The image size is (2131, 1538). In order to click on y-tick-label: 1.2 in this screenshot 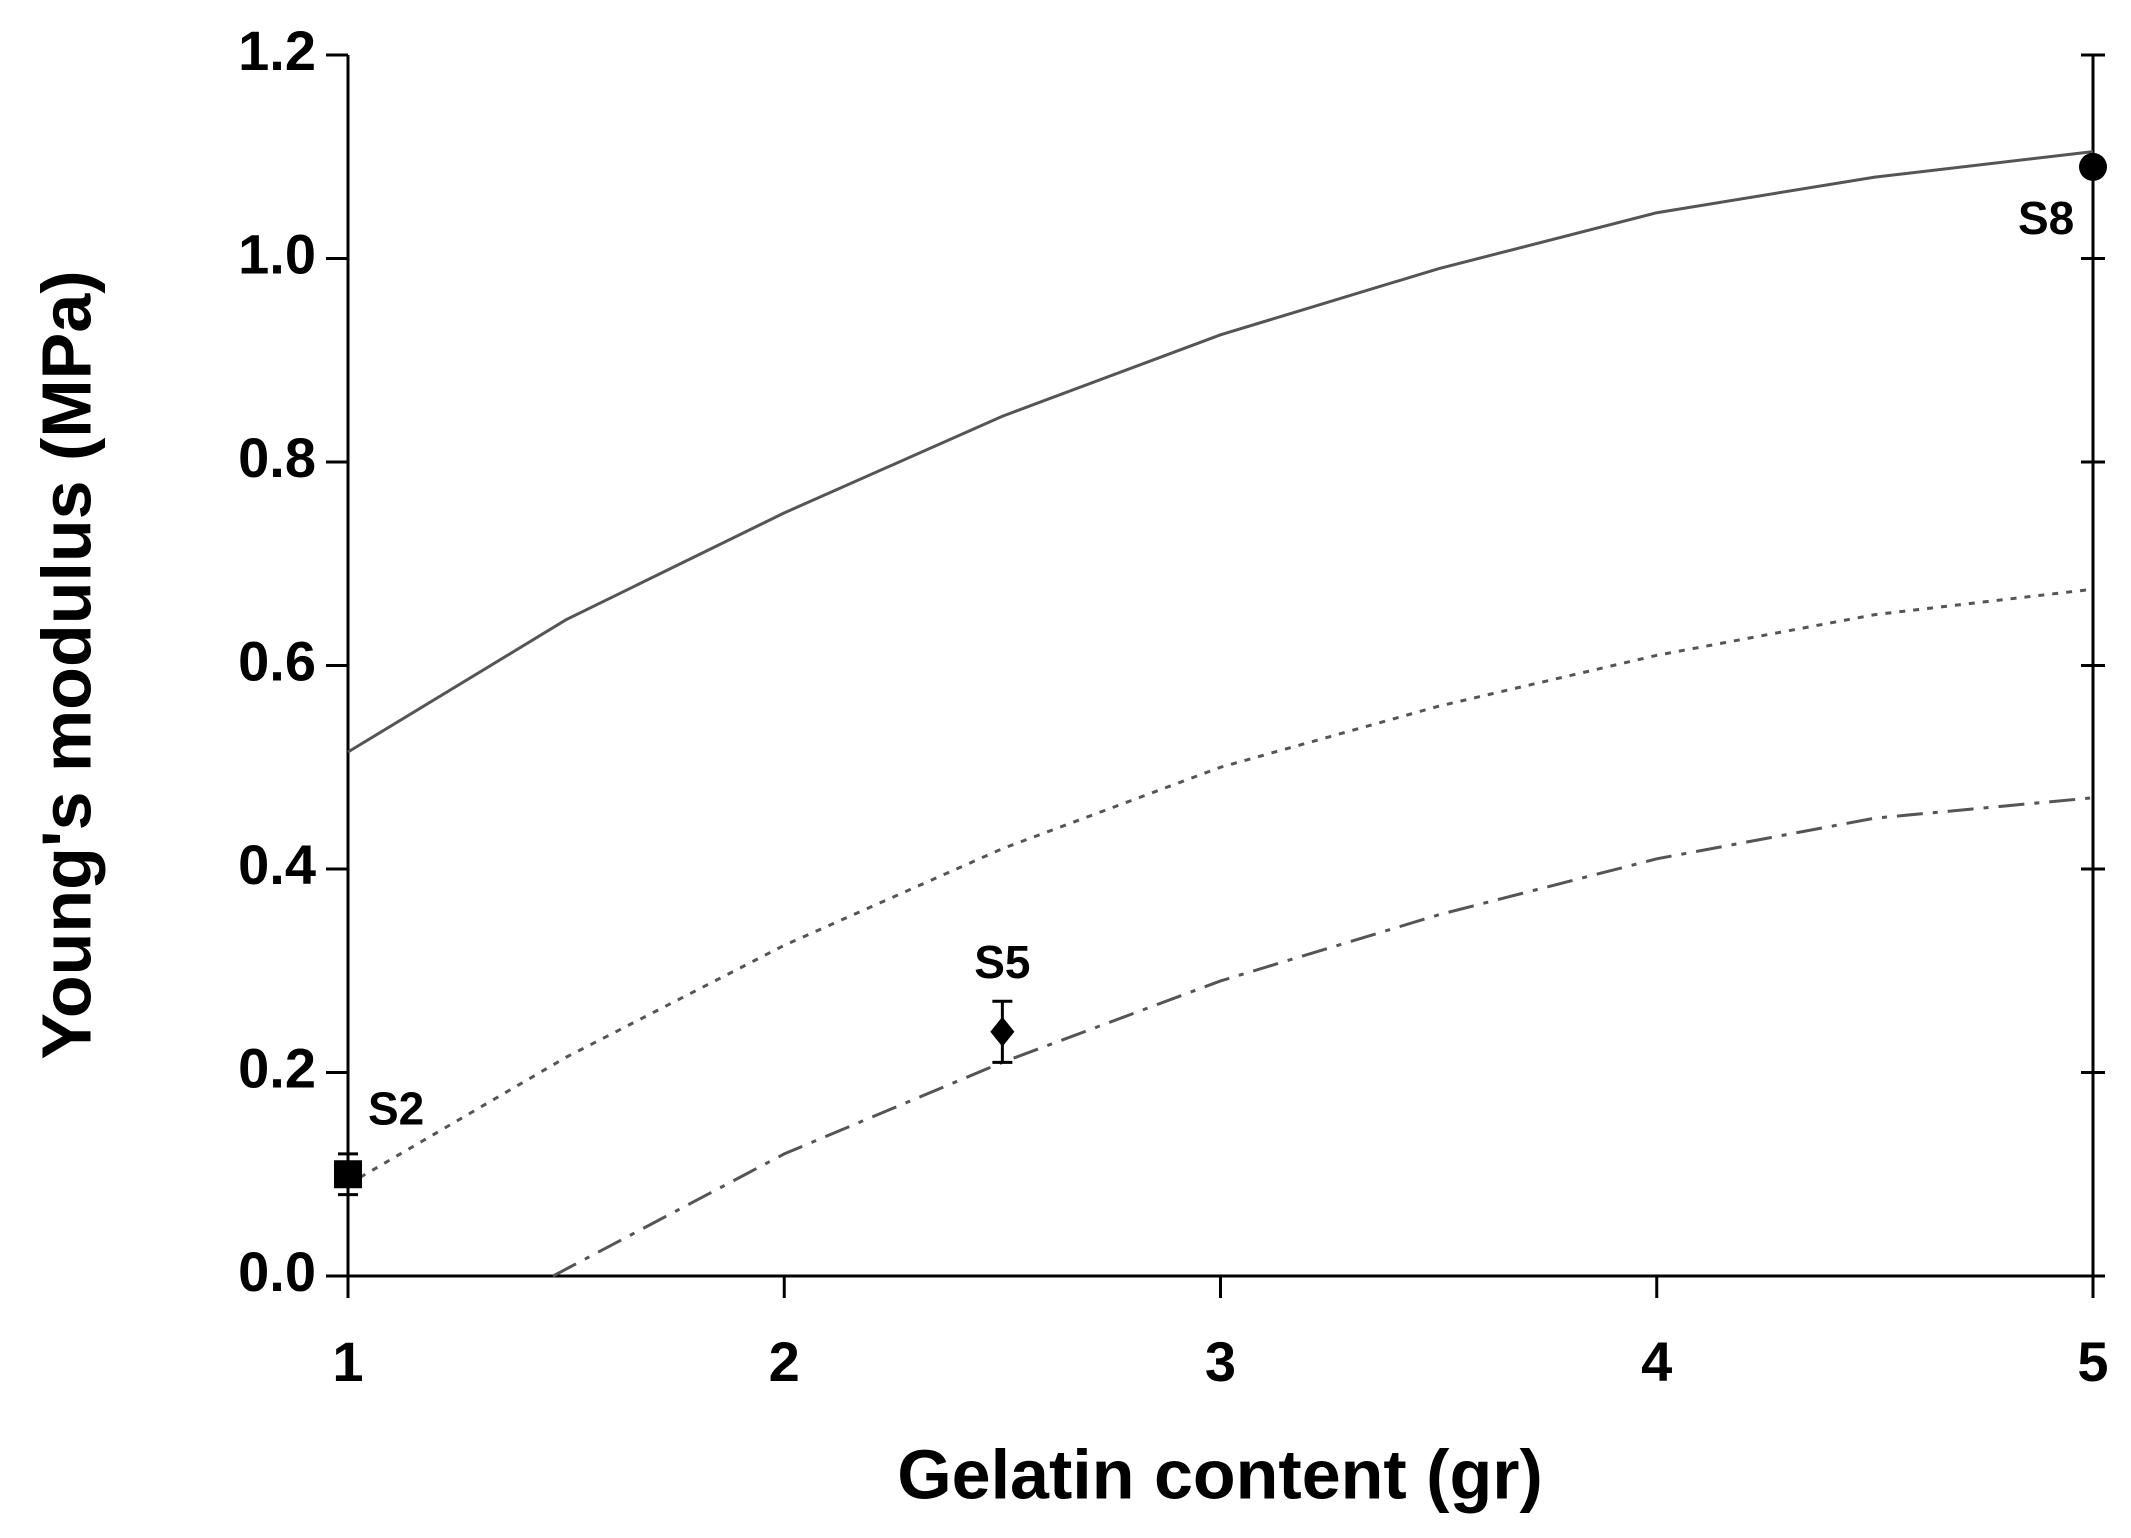, I will do `click(277, 50)`.